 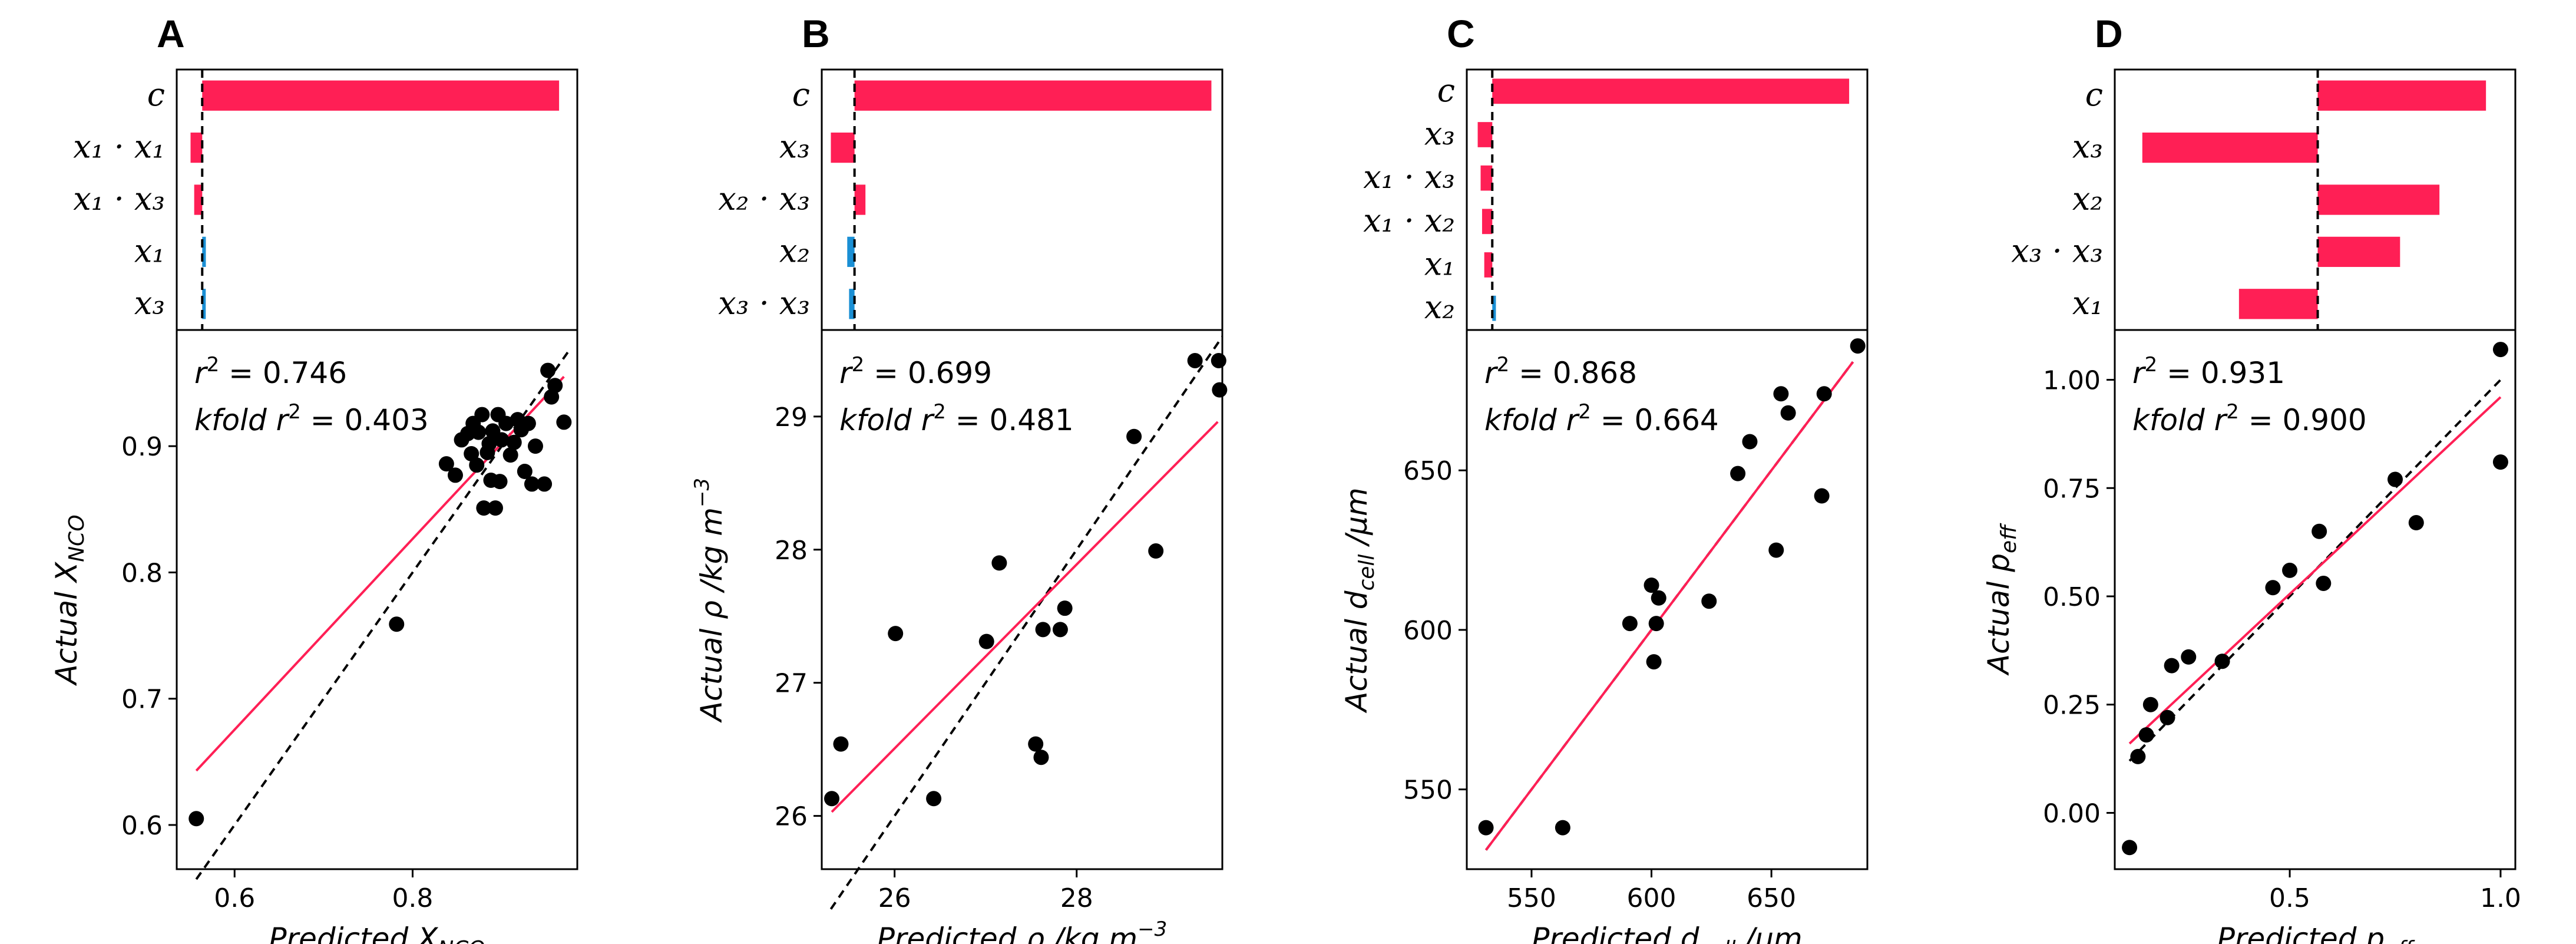 I want to click on y-tick-label: 27, so click(x=791, y=684).